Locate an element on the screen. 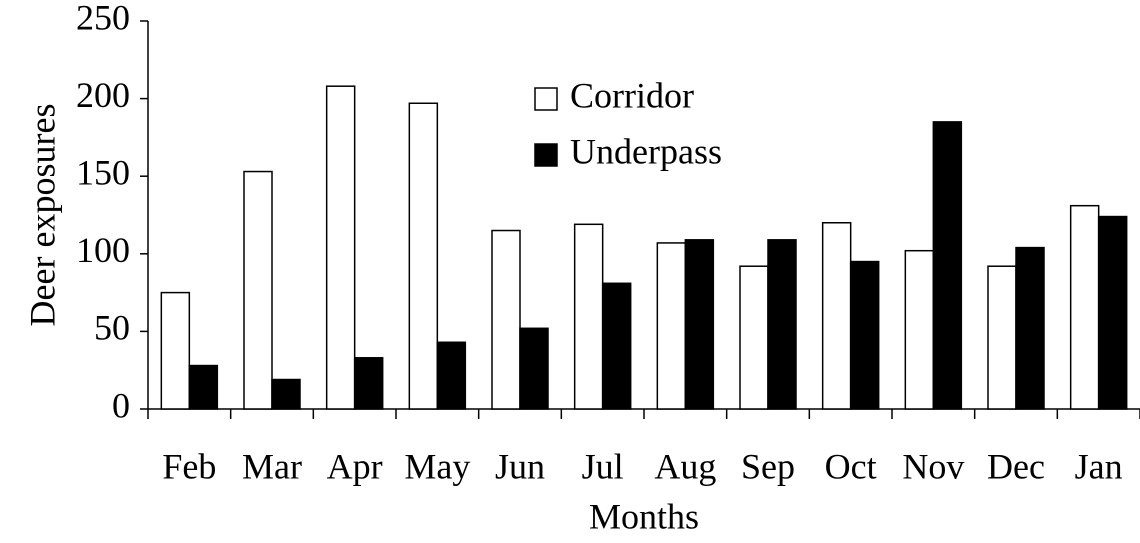 The width and height of the screenshot is (1140, 543). x-tick-label: Aug is located at coordinates (685, 466).